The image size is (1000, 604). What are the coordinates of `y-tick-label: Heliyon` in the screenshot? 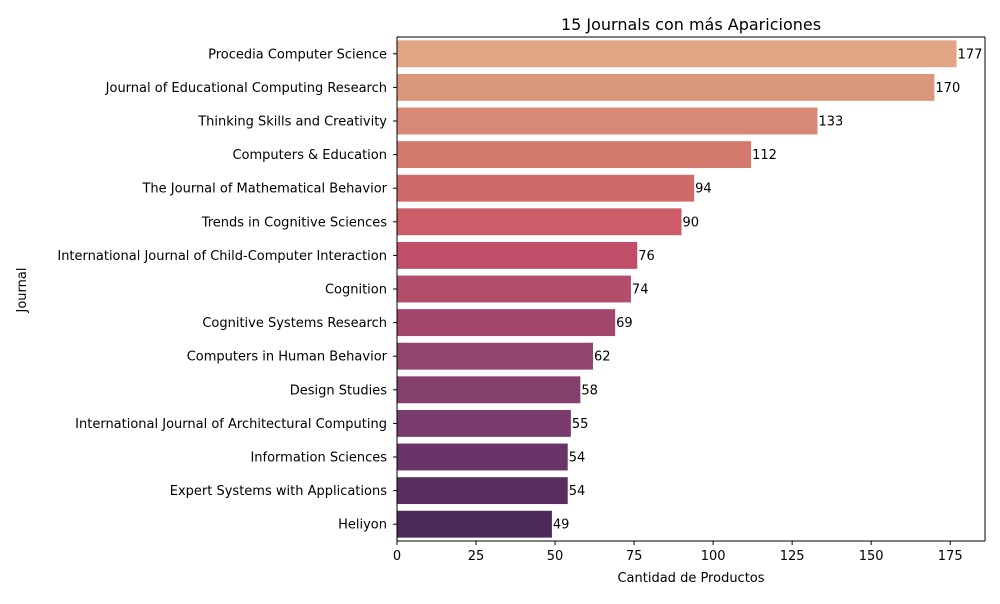 It's located at (362, 525).